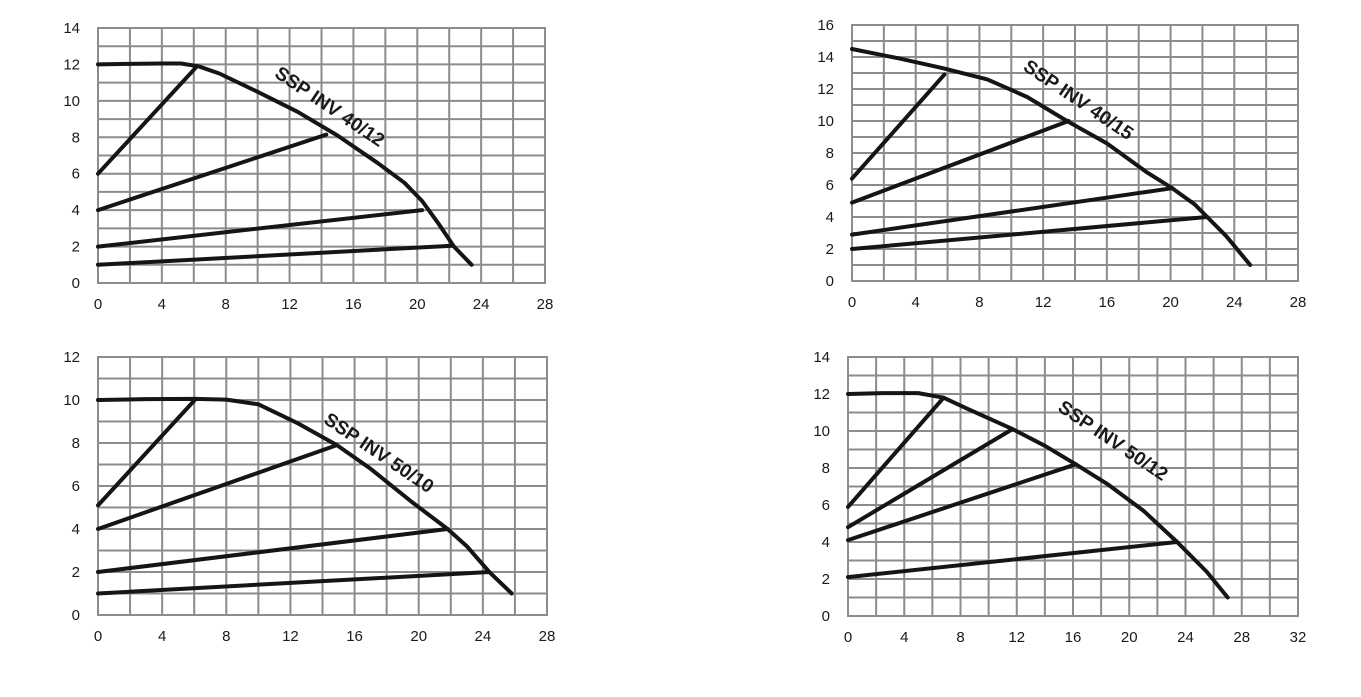 This screenshot has width=1361, height=697. I want to click on y-tick-label: 16, so click(825, 25).